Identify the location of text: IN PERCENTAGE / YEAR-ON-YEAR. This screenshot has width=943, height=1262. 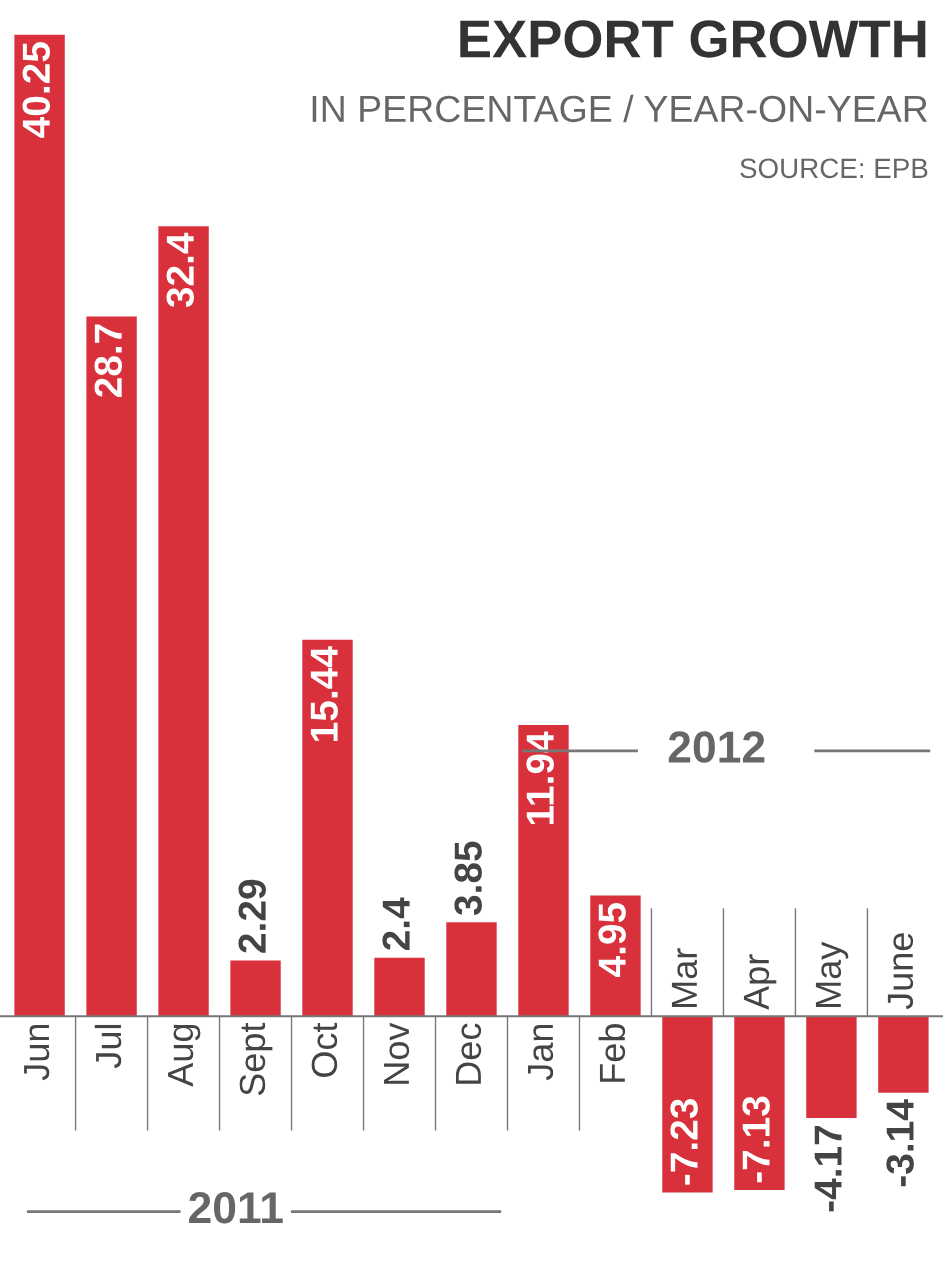
(620, 108).